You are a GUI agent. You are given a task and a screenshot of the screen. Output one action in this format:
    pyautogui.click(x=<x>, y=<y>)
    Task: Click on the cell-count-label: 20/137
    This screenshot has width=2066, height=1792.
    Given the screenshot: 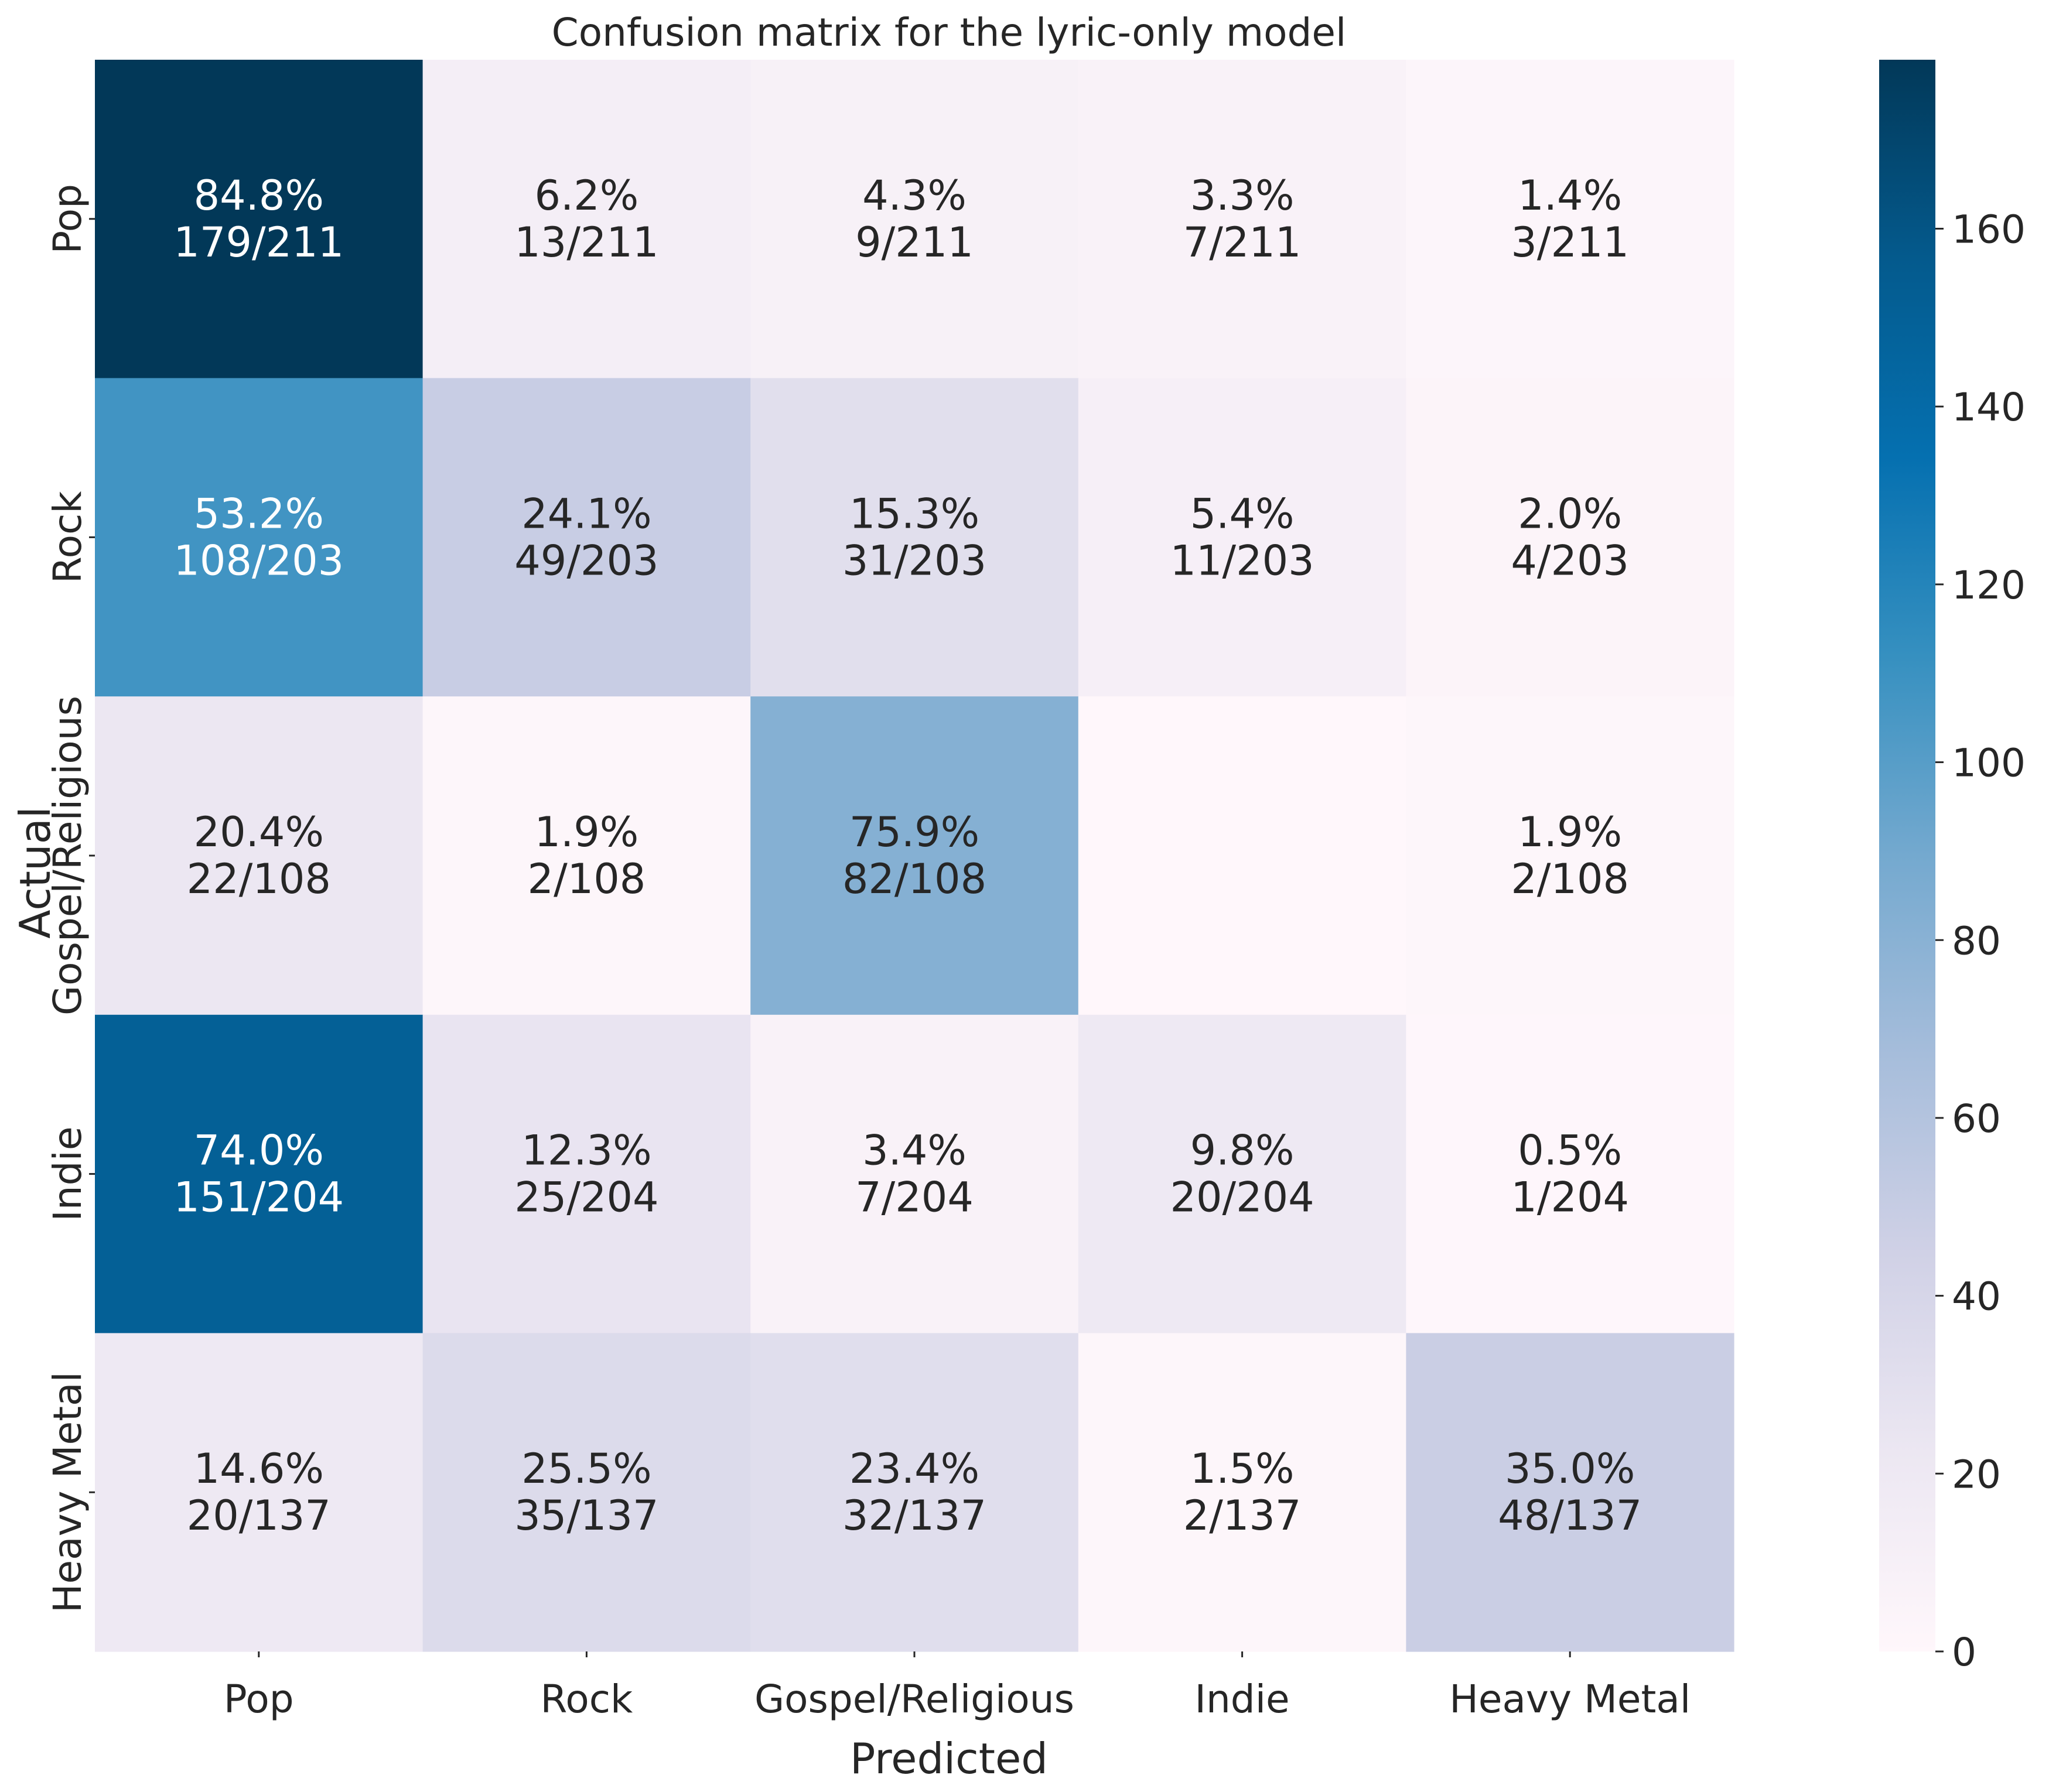 What is the action you would take?
    pyautogui.click(x=259, y=1516)
    